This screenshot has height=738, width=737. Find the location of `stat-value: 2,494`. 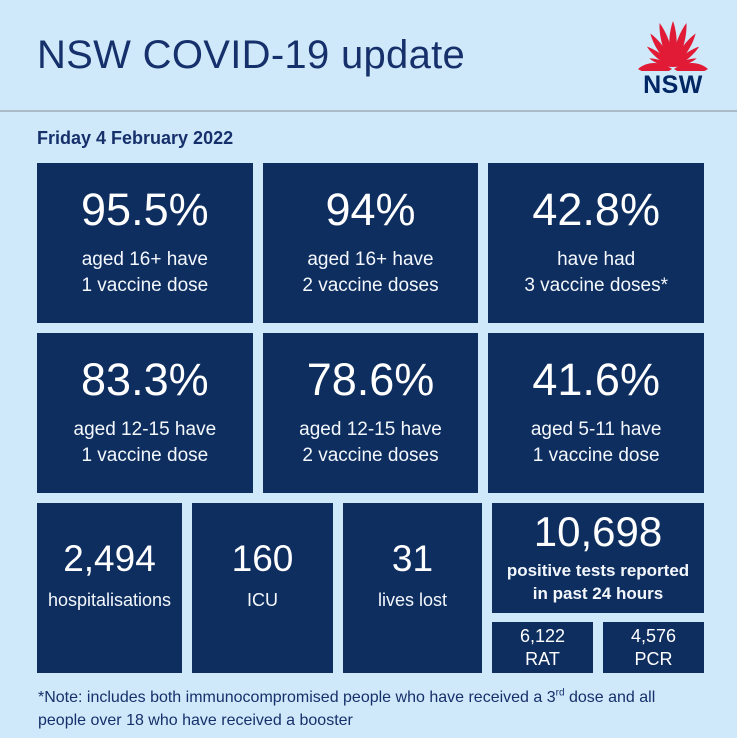

stat-value: 2,494 is located at coordinates (109, 558).